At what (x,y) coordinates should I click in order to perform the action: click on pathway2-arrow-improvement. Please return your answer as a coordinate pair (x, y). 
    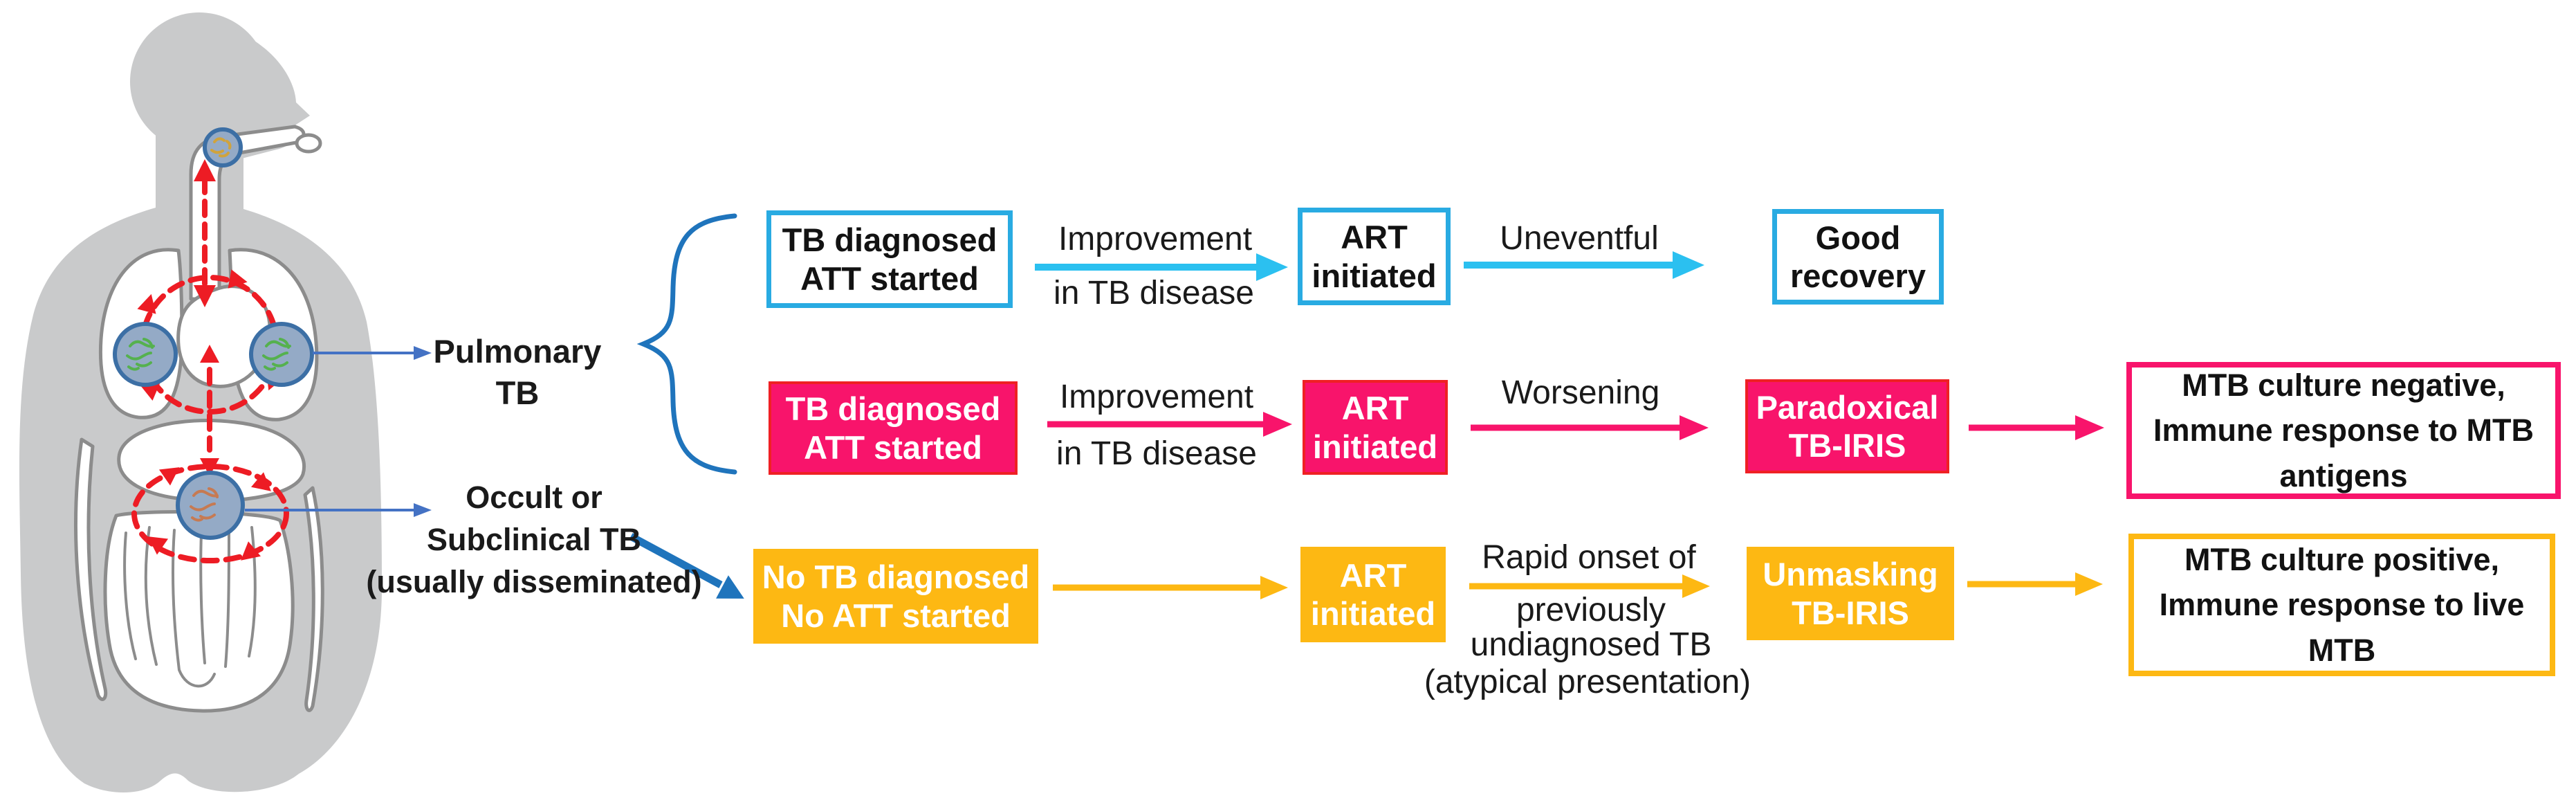
    Looking at the image, I should click on (1169, 424).